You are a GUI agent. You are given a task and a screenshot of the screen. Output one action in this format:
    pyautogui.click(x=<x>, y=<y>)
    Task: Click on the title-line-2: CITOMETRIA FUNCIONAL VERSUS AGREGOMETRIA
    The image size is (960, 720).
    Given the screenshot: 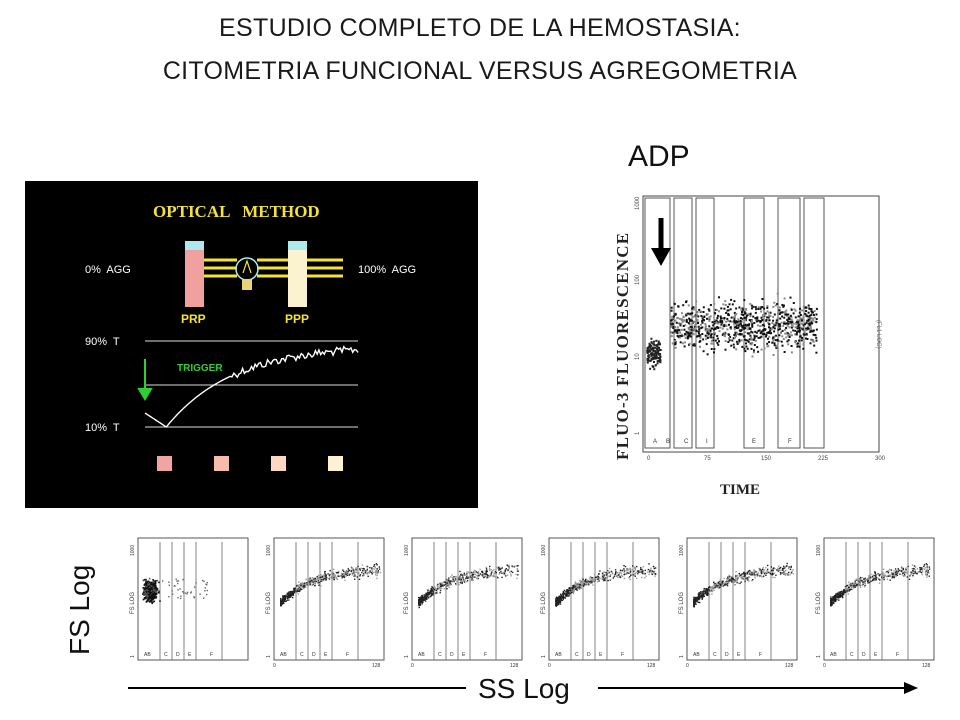 What is the action you would take?
    pyautogui.click(x=480, y=71)
    